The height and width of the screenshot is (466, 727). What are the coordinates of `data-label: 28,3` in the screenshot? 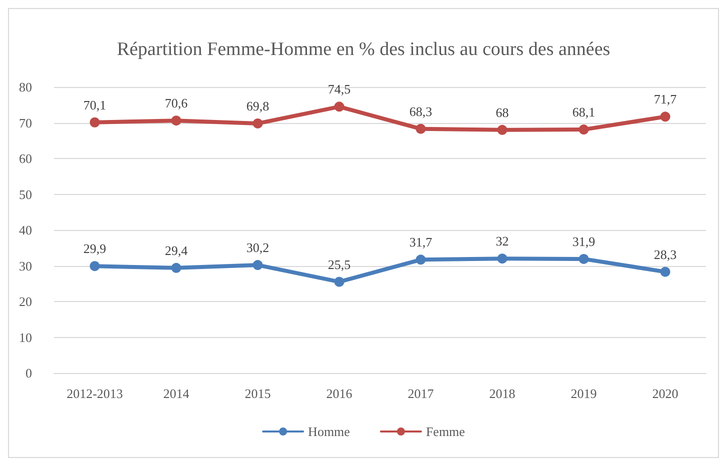 It's located at (665, 254).